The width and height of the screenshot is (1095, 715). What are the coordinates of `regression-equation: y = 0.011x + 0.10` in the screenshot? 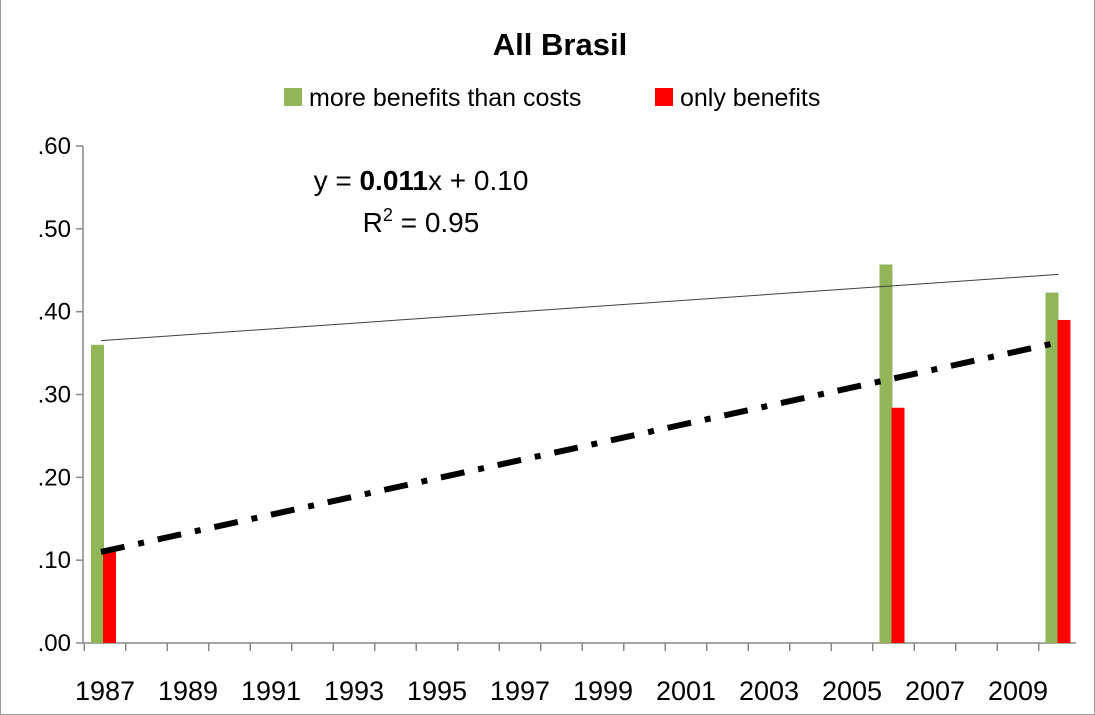 It's located at (421, 180).